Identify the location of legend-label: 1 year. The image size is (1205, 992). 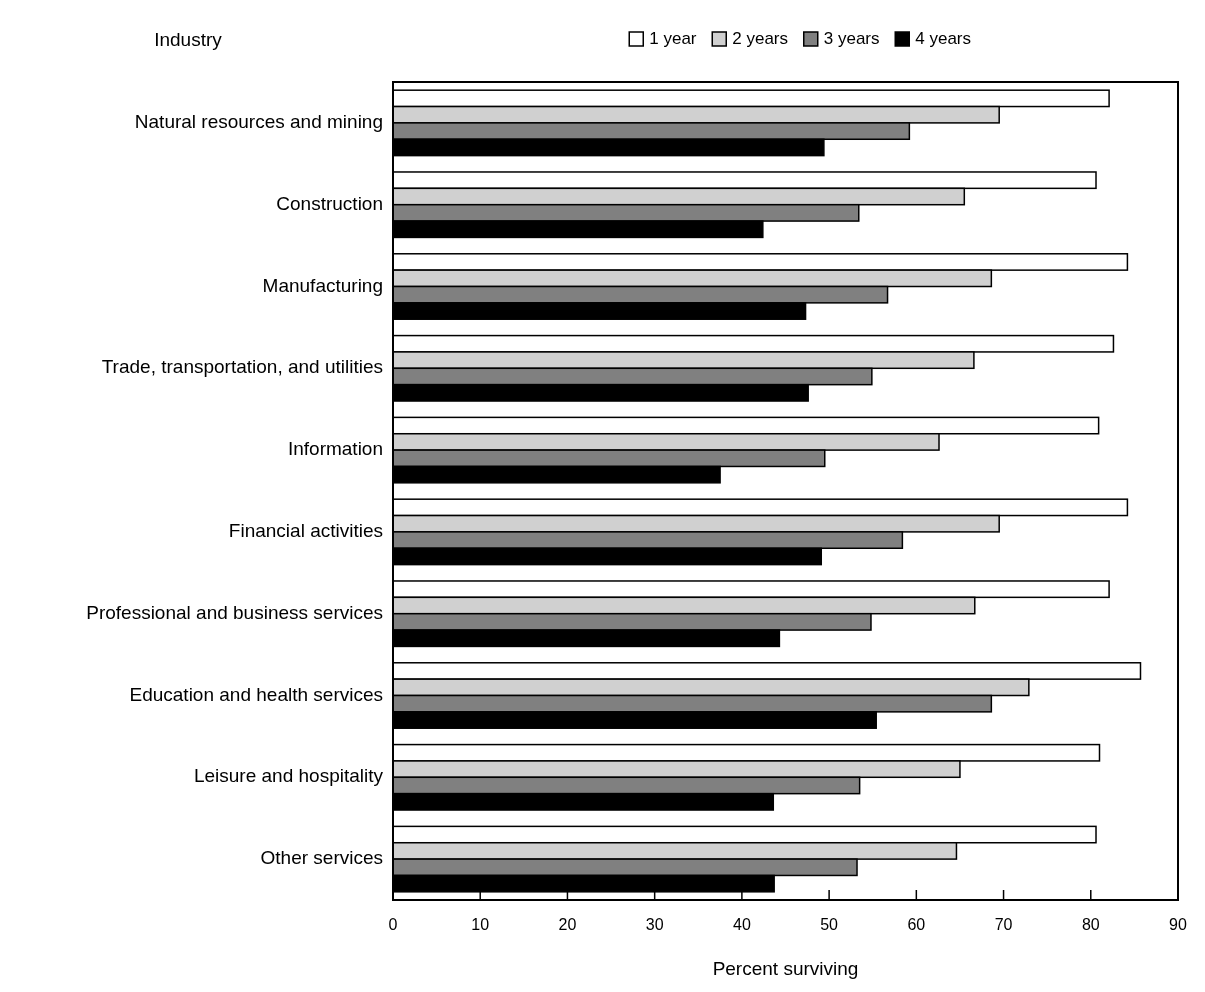
(673, 39).